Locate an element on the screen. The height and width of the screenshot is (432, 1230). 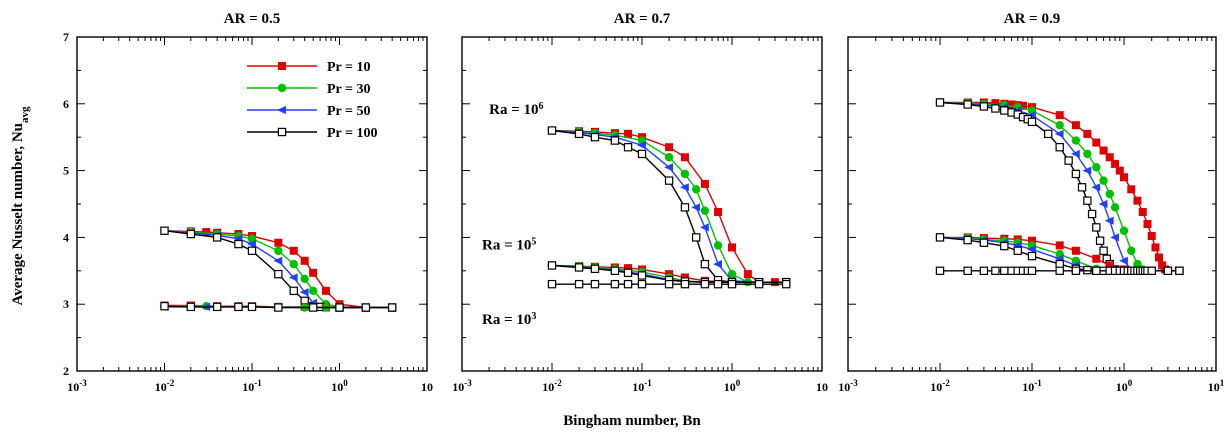
legend-label: Pr = 10 is located at coordinates (349, 67).